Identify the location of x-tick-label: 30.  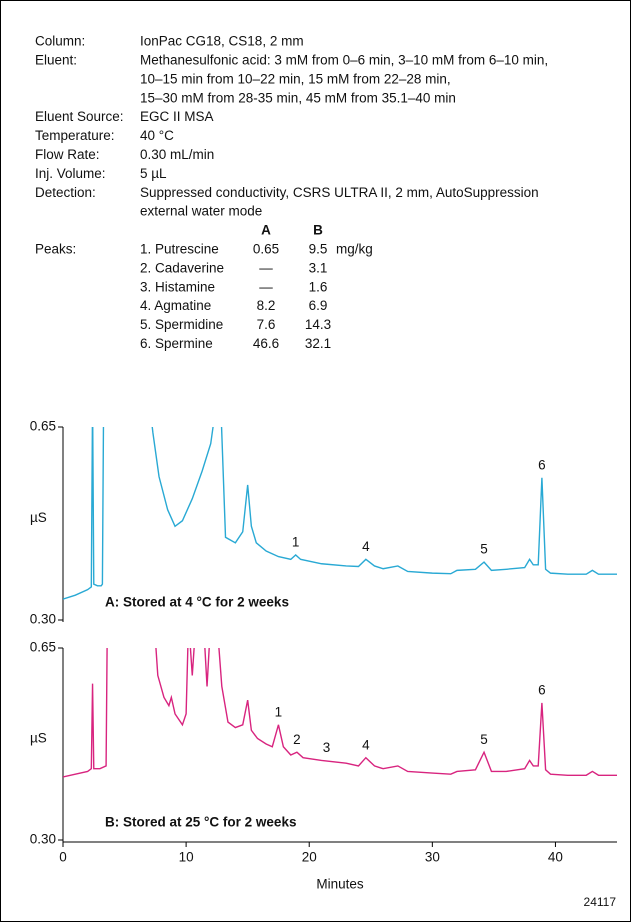
(432, 857).